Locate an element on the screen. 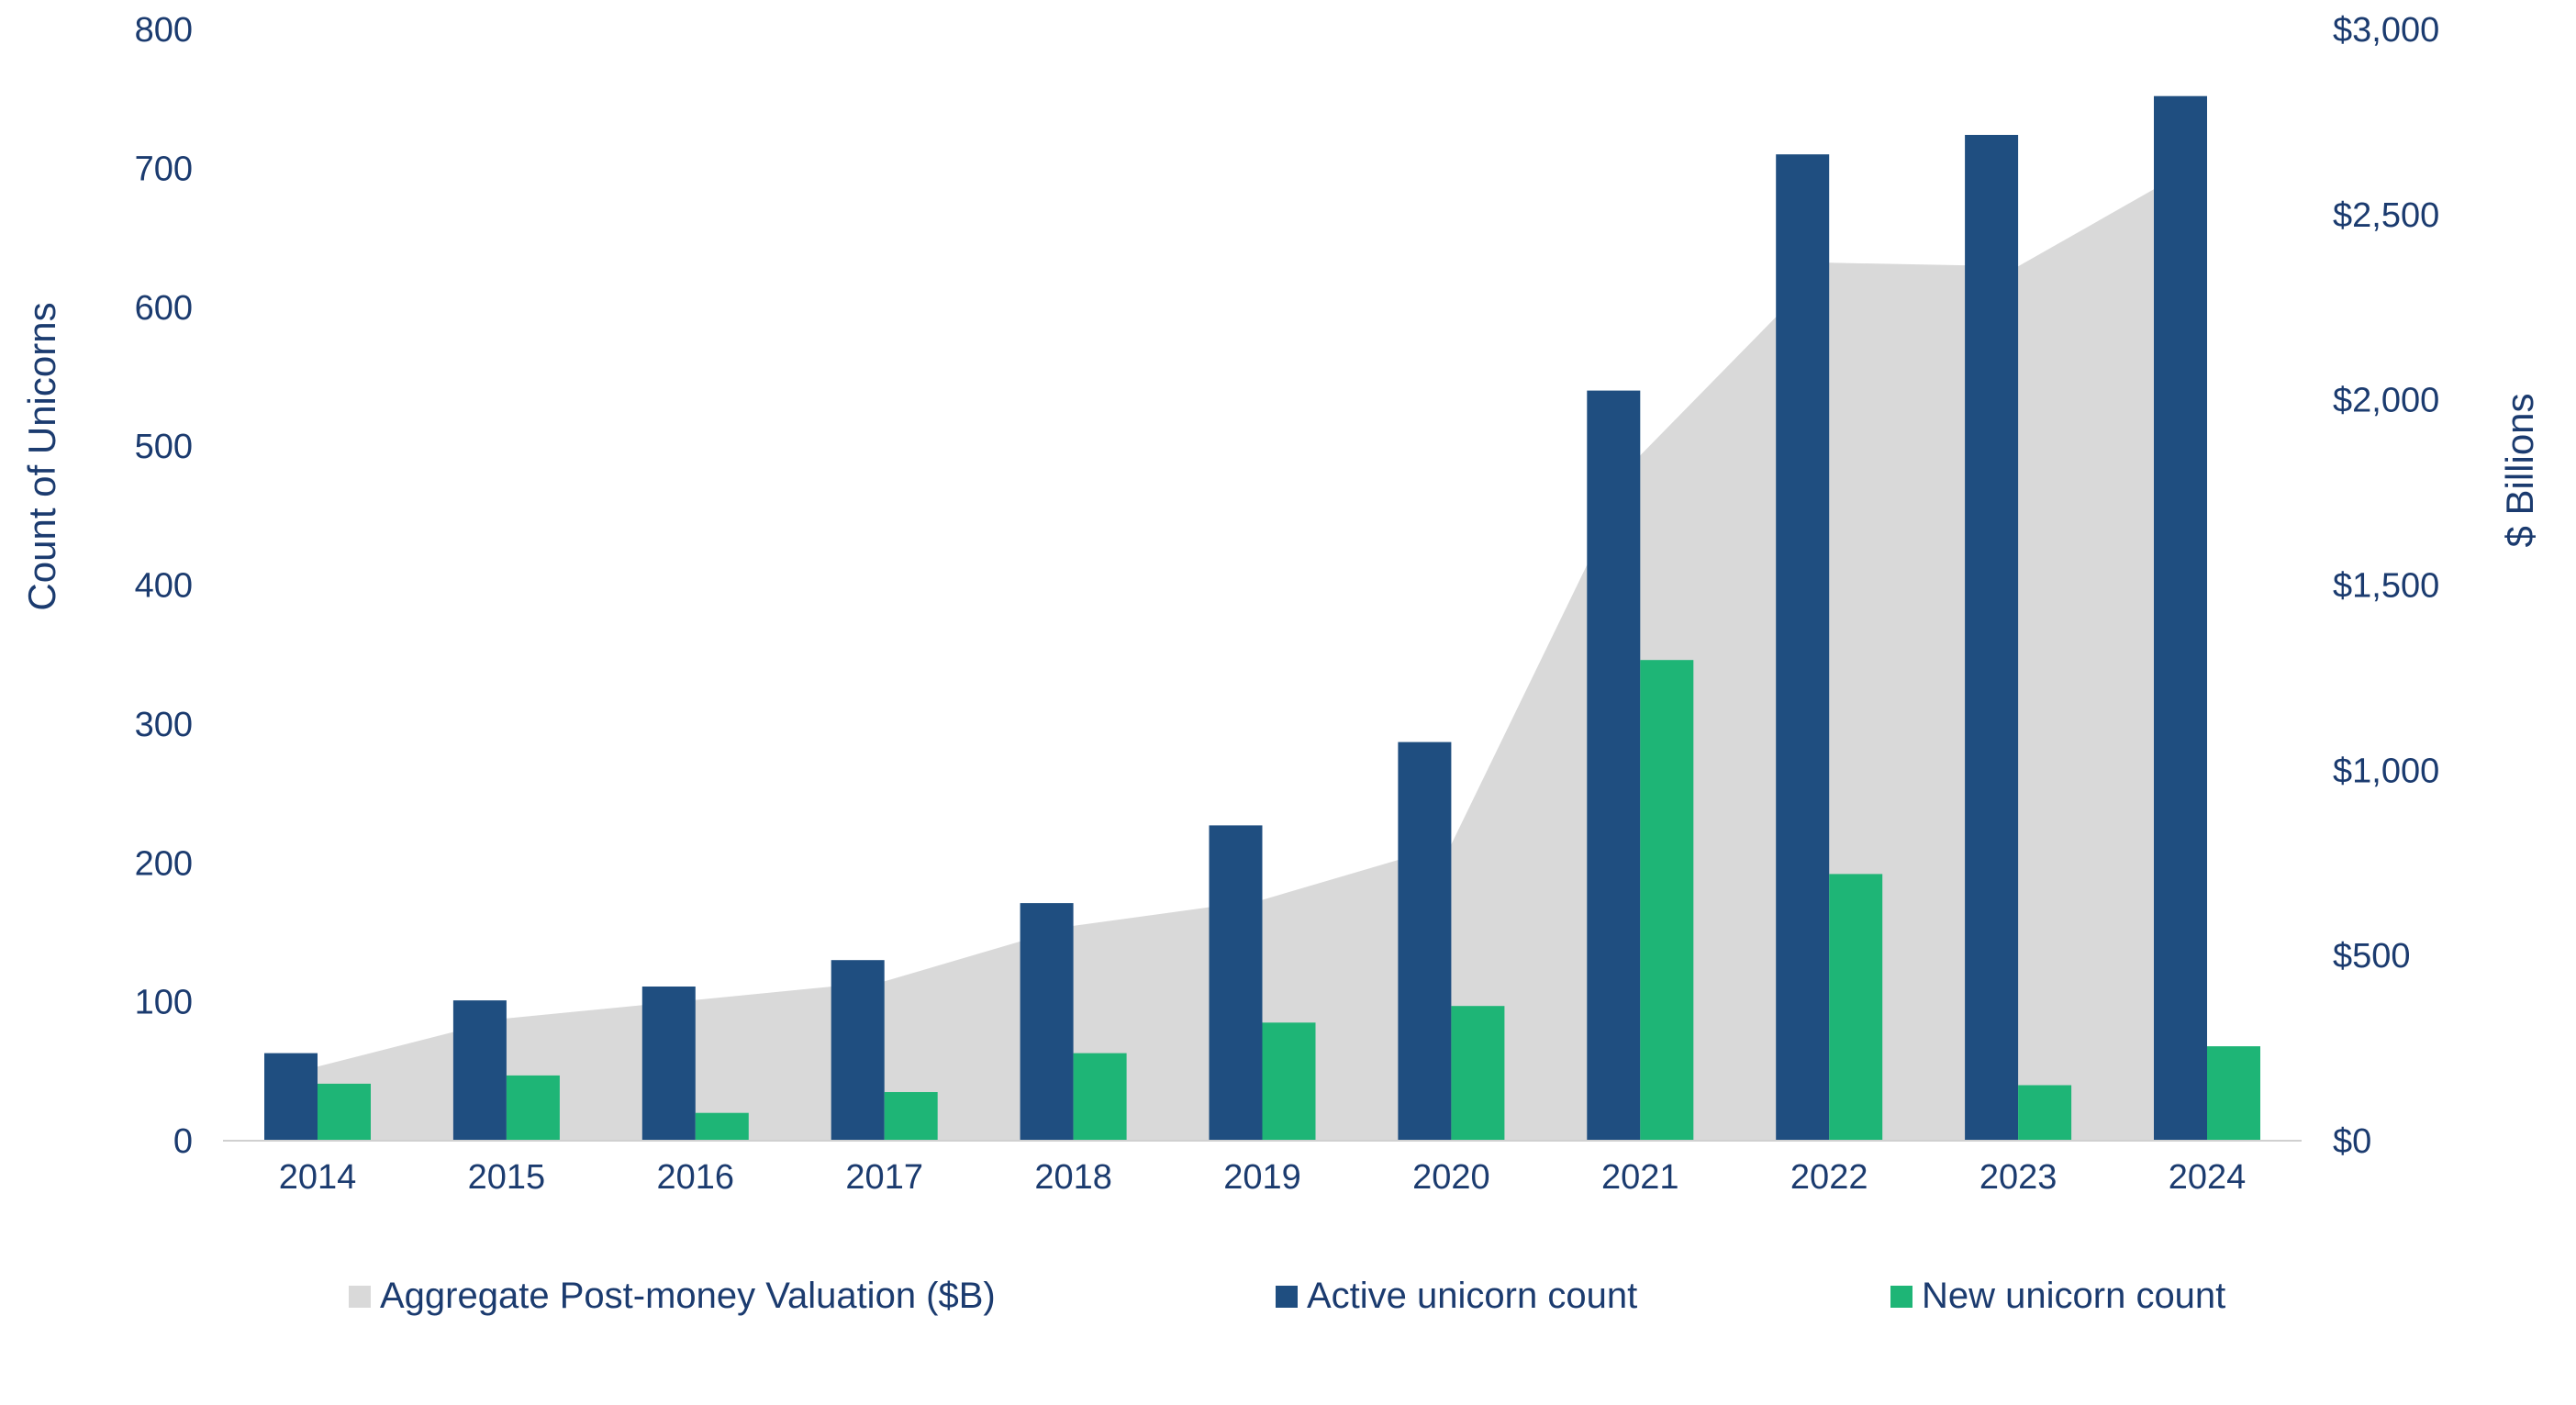  active-count-bar-2024 is located at coordinates (2180, 618).